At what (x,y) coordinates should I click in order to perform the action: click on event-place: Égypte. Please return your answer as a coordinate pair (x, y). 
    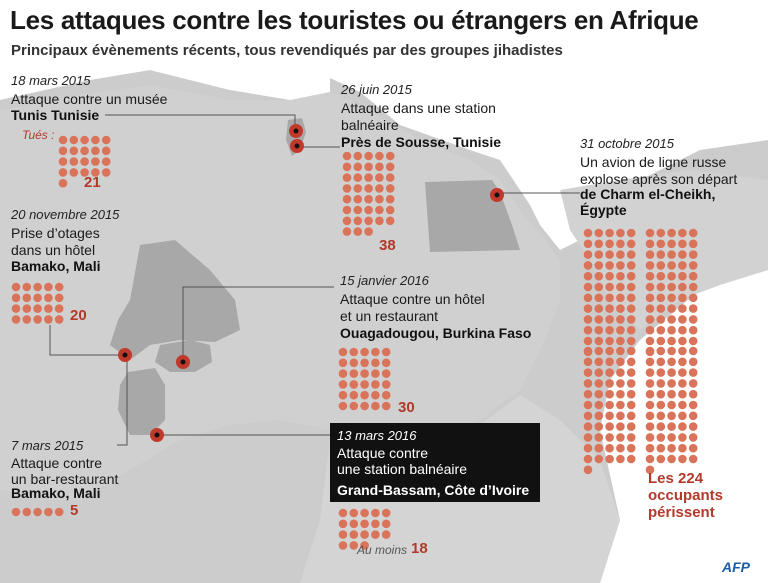
    Looking at the image, I should click on (603, 210).